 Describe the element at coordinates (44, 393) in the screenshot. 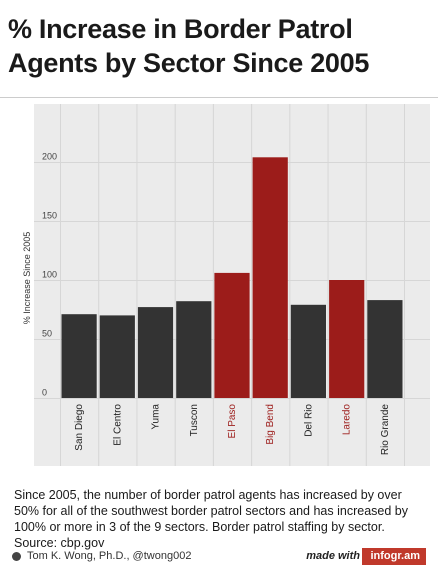

I see `y-tick-label: 0` at that location.